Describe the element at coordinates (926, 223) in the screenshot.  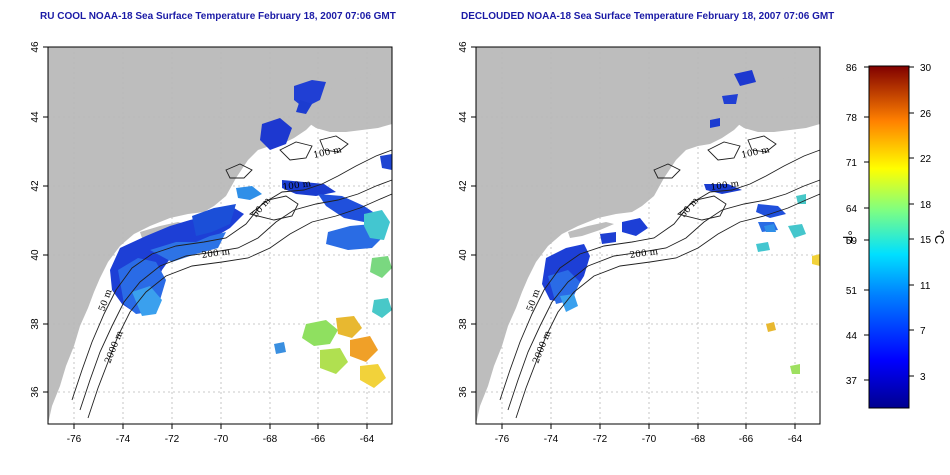
I see `colorbar-c-labels: 30 26 22 18 15 11 7 3` at that location.